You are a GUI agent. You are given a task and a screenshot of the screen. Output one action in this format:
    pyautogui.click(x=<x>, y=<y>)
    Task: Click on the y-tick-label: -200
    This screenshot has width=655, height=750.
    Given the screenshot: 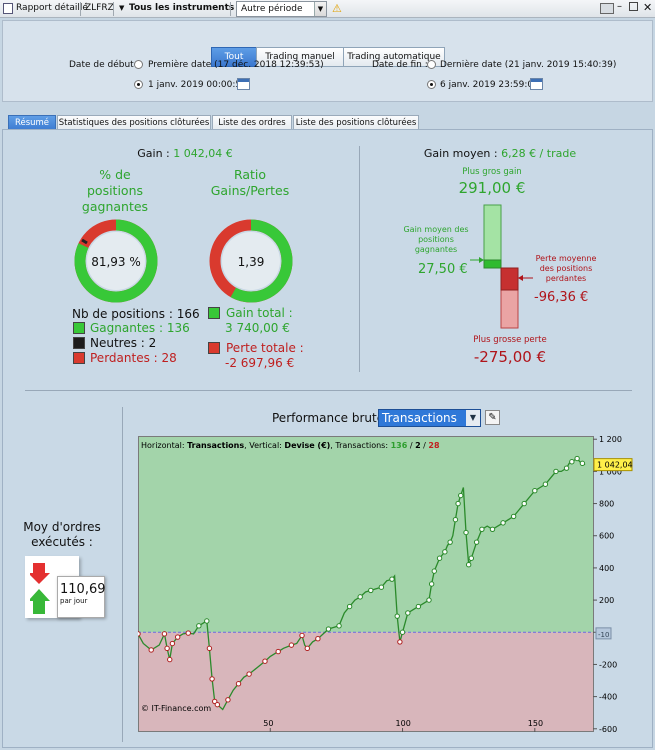 What is the action you would take?
    pyautogui.click(x=608, y=664)
    